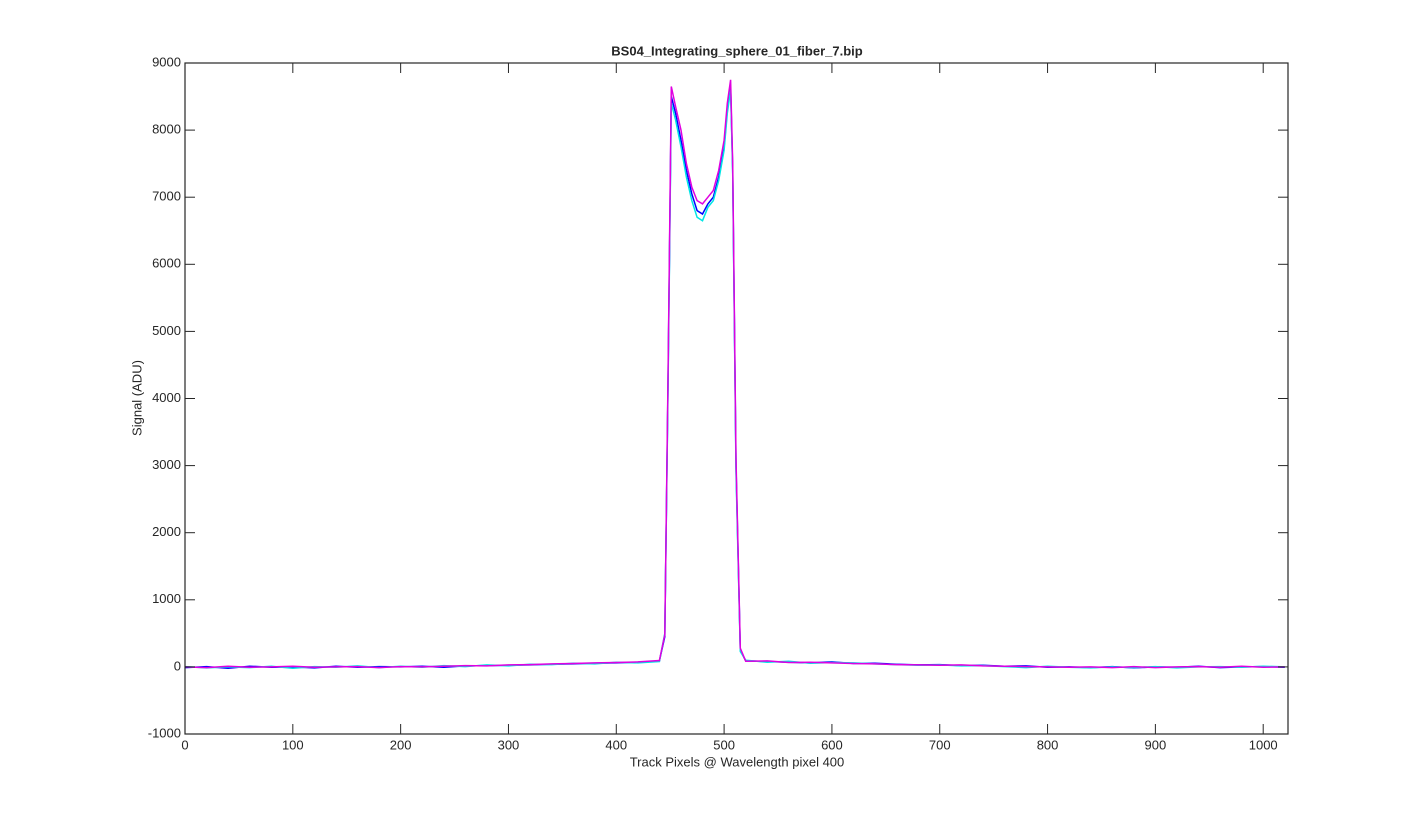  I want to click on x-tick-label: 900, so click(1156, 744).